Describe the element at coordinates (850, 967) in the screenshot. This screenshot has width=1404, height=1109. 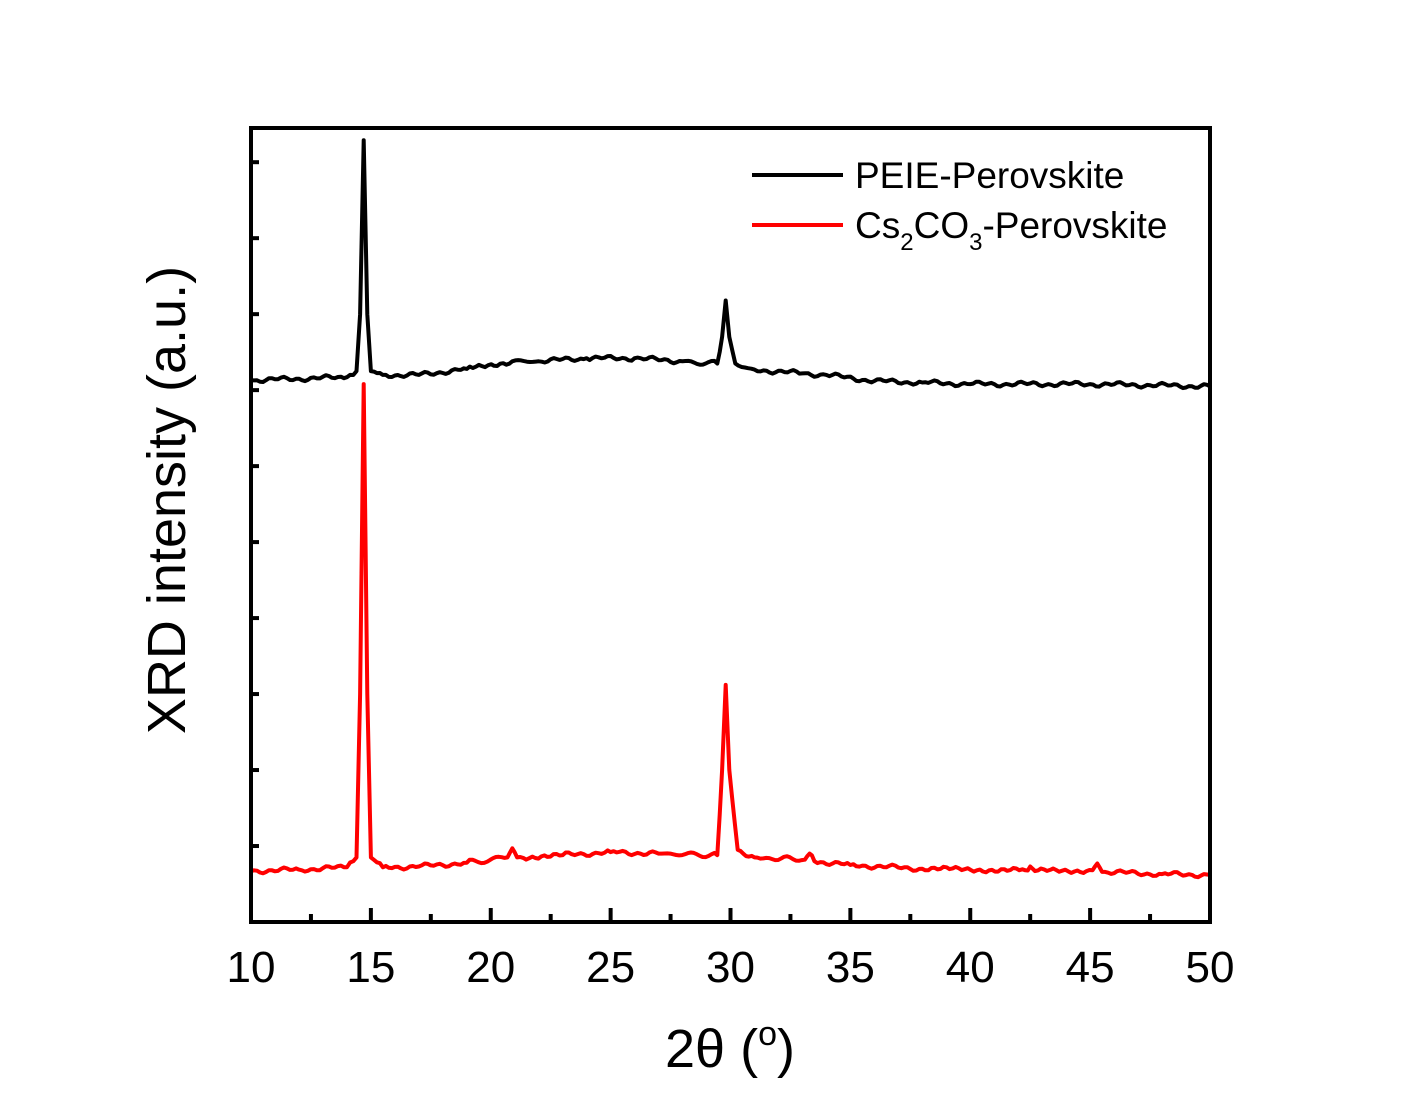
I see `x-tick-label: 35` at that location.